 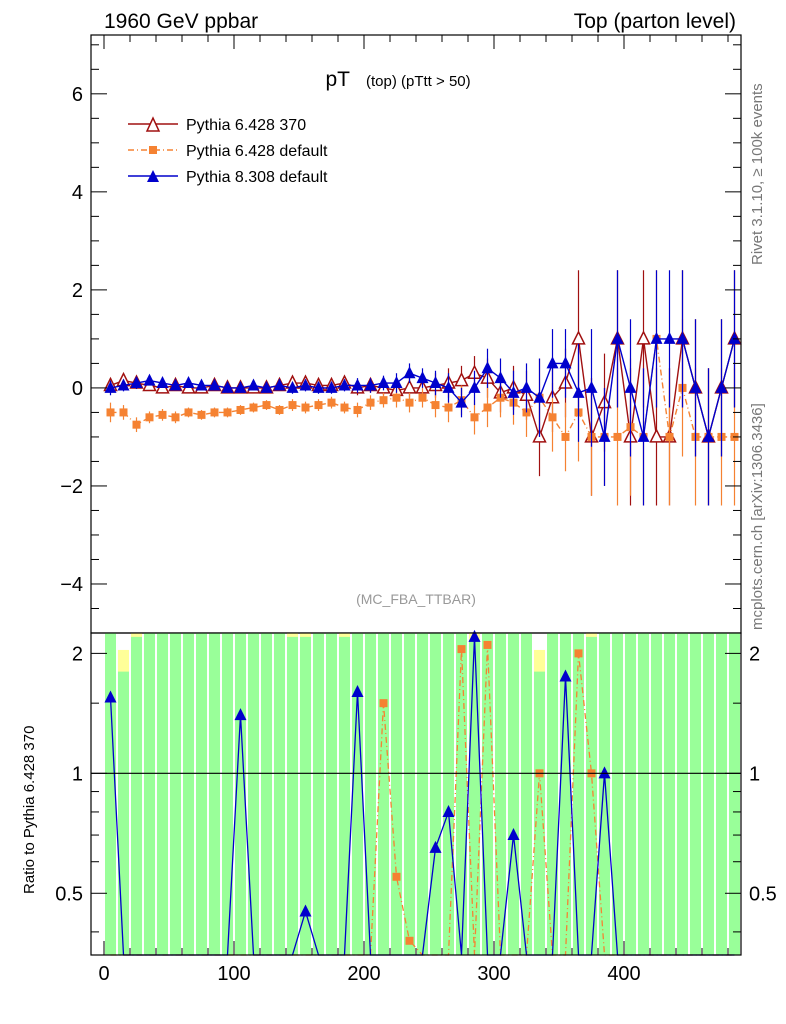 What do you see at coordinates (71, 487) in the screenshot?
I see `main-ytick-label: −2` at bounding box center [71, 487].